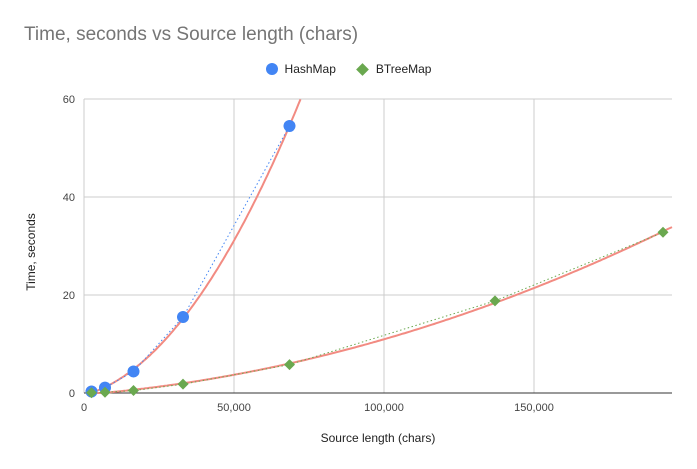 This screenshot has width=697, height=469. What do you see at coordinates (378, 438) in the screenshot?
I see `x-axis-label: Source length (chars)` at bounding box center [378, 438].